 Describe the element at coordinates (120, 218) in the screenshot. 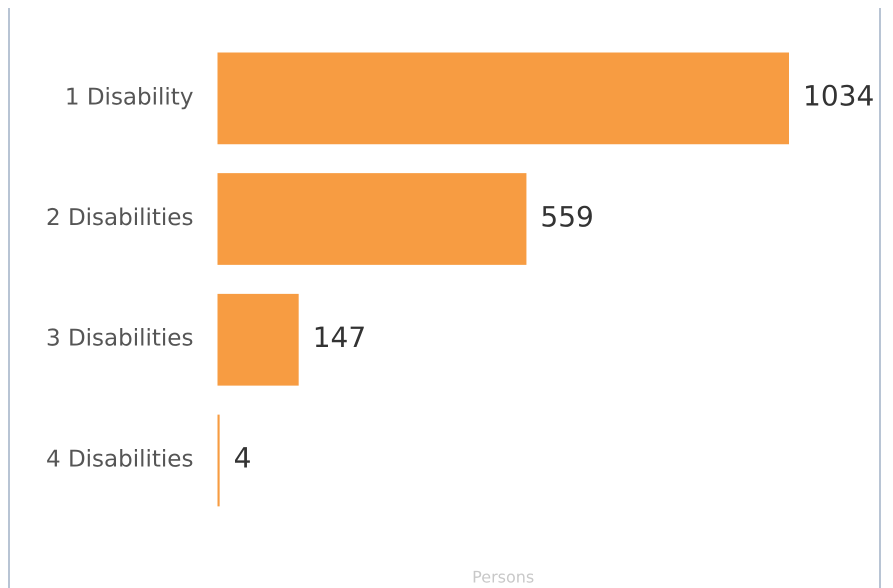

I see `y-tick-label: 2 Disabilities` at that location.